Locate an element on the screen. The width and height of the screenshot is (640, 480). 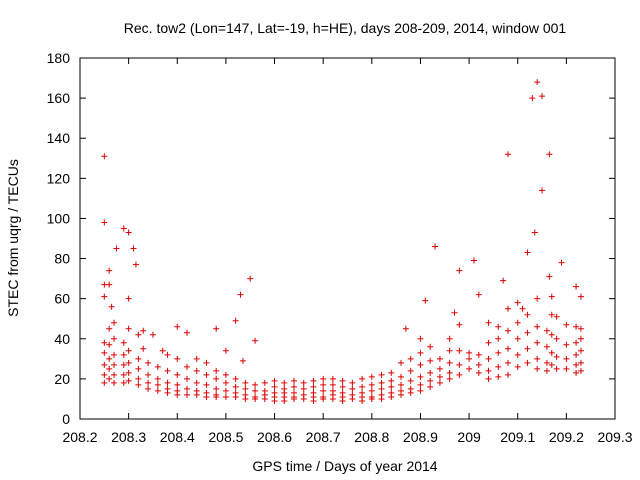
y-tick: 180 is located at coordinates (331, 58).